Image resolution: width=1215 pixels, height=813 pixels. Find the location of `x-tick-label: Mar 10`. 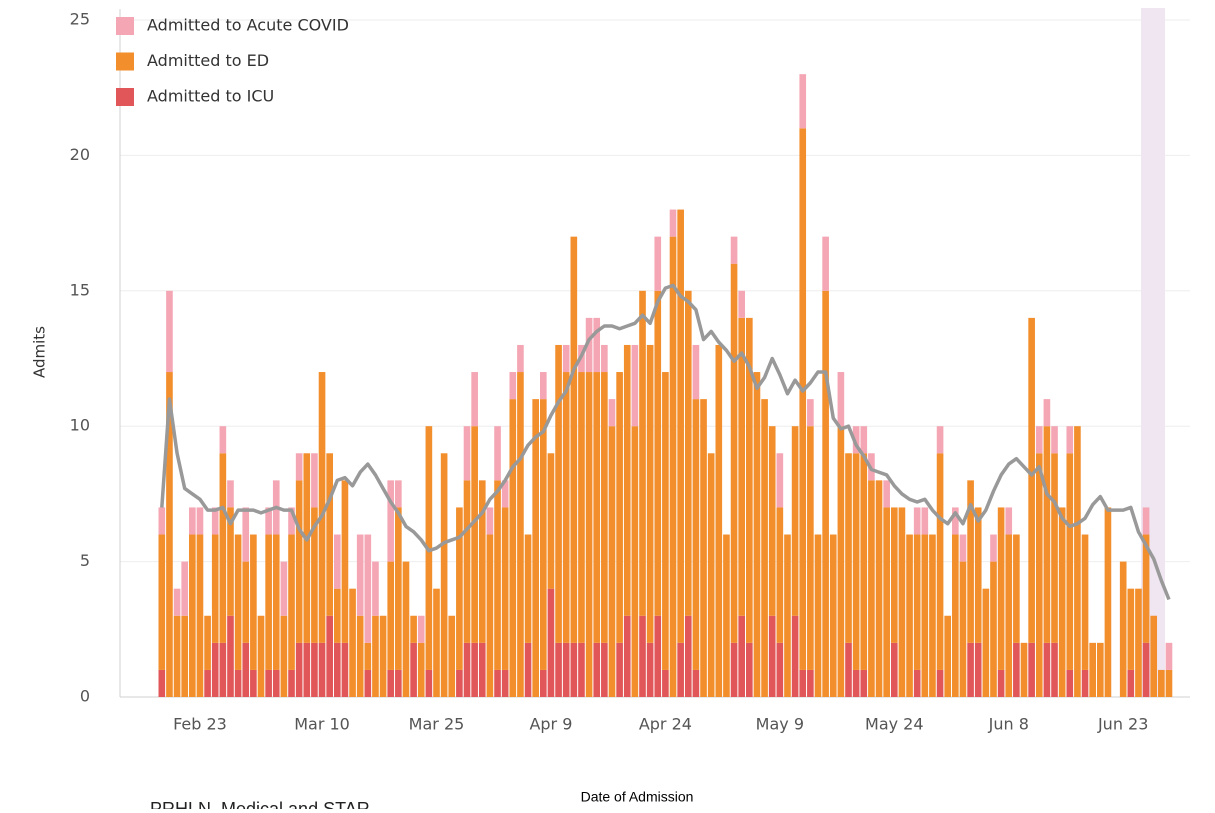

x-tick-label: Mar 10 is located at coordinates (322, 724).